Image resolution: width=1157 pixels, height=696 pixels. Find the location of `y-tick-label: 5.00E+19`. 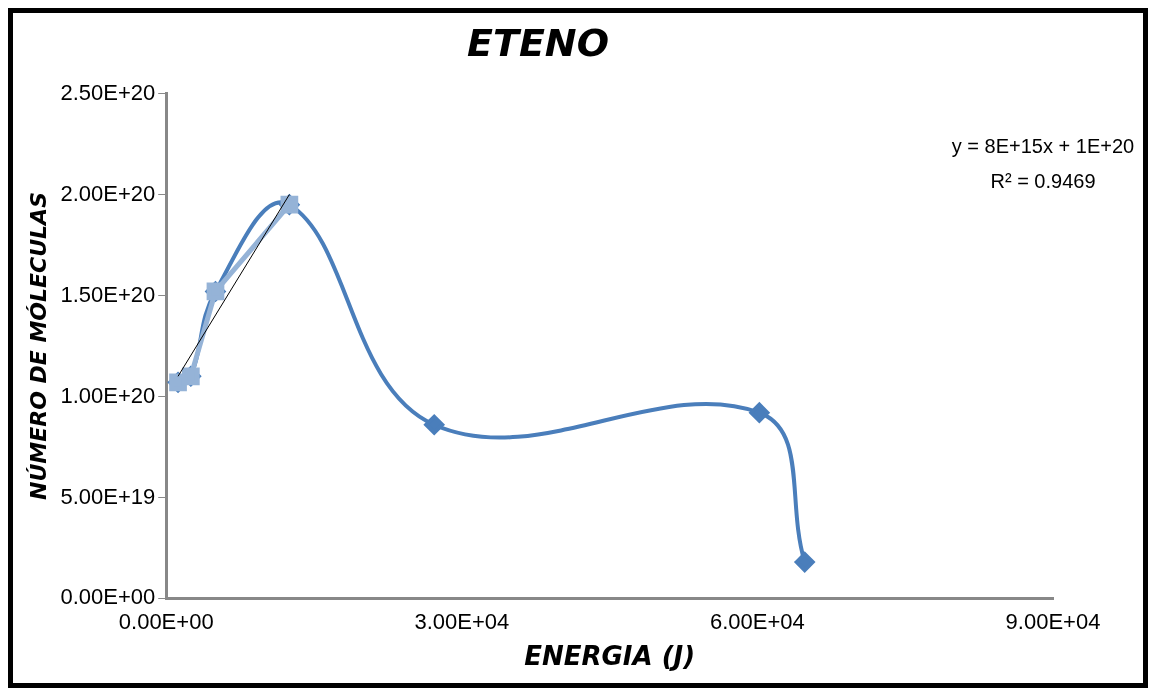

y-tick-label: 5.00E+19 is located at coordinates (108, 496).